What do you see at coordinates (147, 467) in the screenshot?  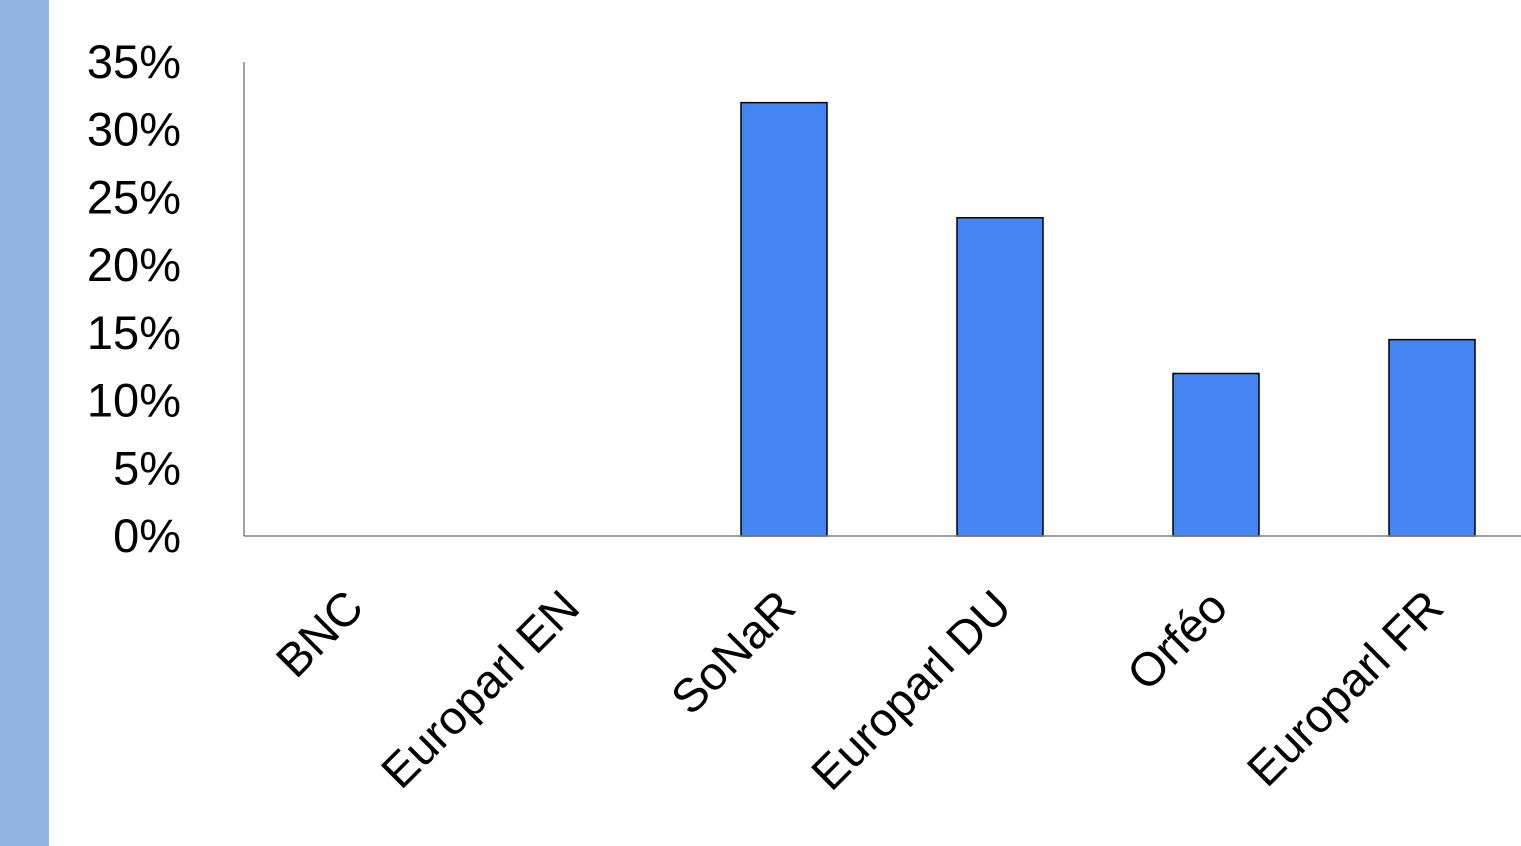 I see `y-tick-label: 5%` at bounding box center [147, 467].